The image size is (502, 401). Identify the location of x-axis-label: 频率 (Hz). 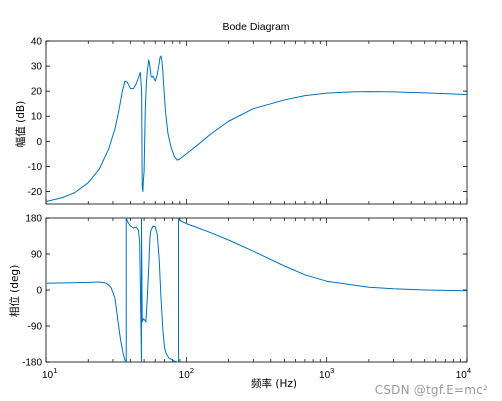
(274, 383).